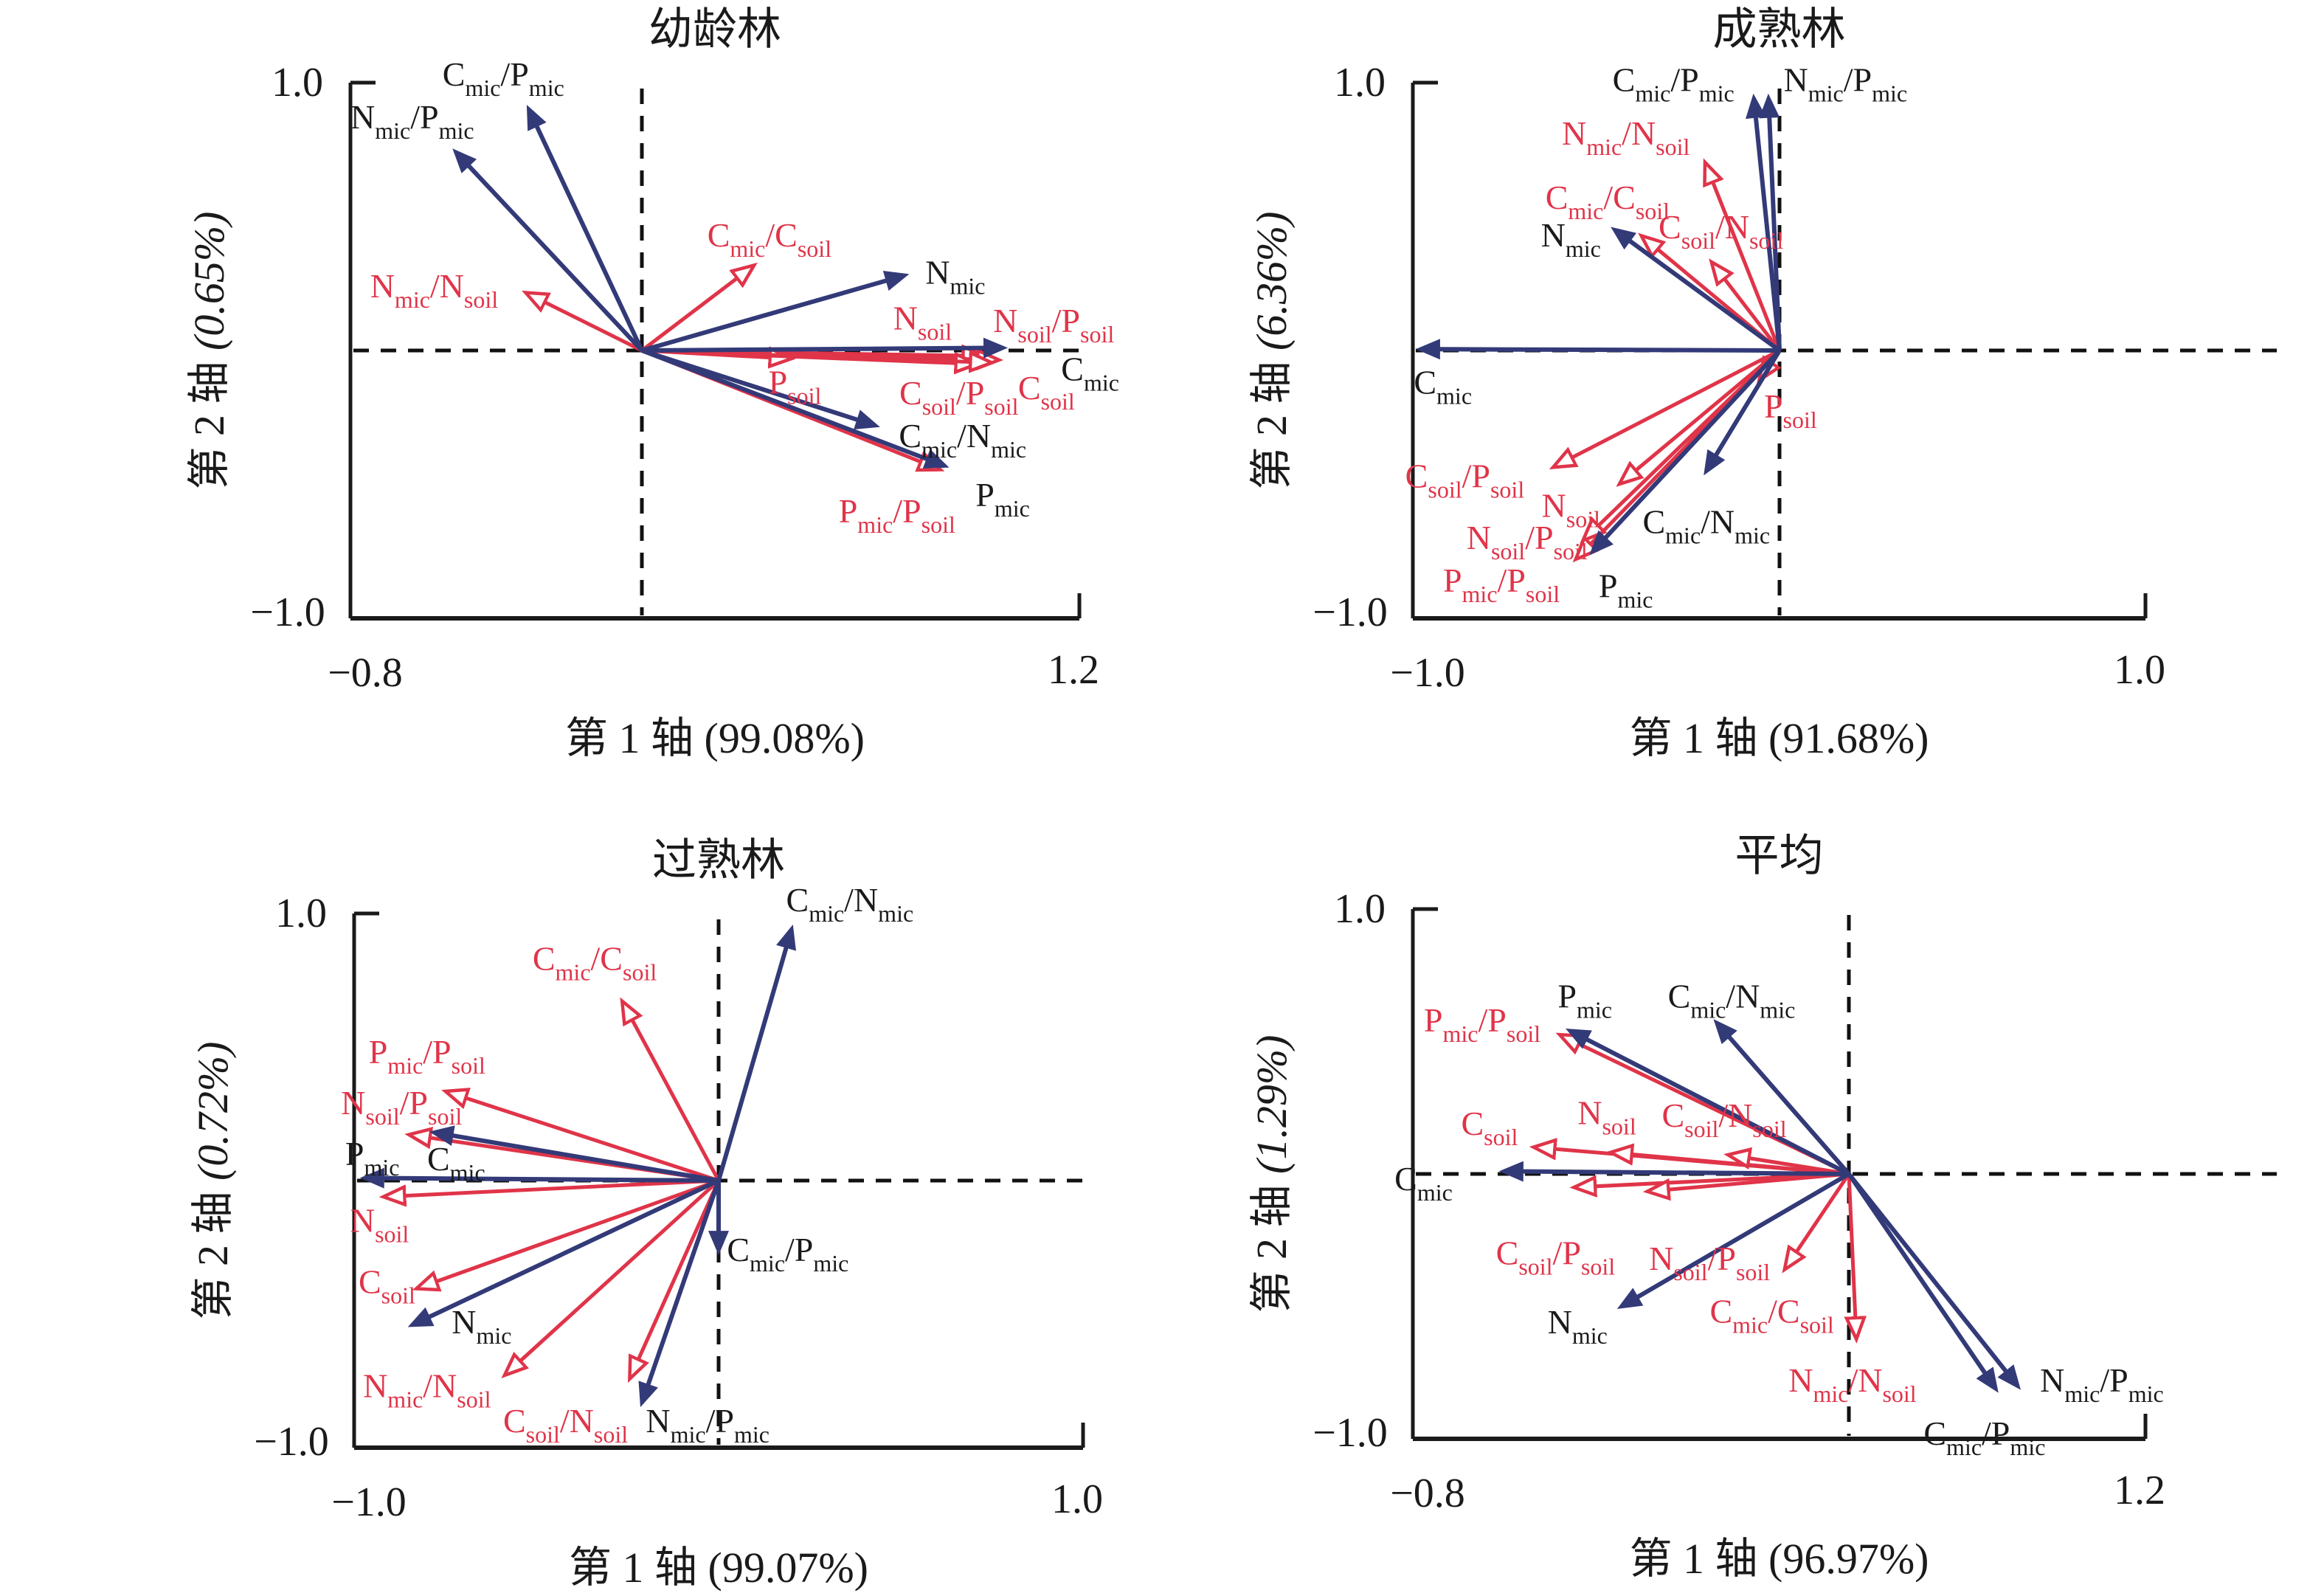  What do you see at coordinates (1779, 30) in the screenshot?
I see `panel-title-mature: 成熟林` at bounding box center [1779, 30].